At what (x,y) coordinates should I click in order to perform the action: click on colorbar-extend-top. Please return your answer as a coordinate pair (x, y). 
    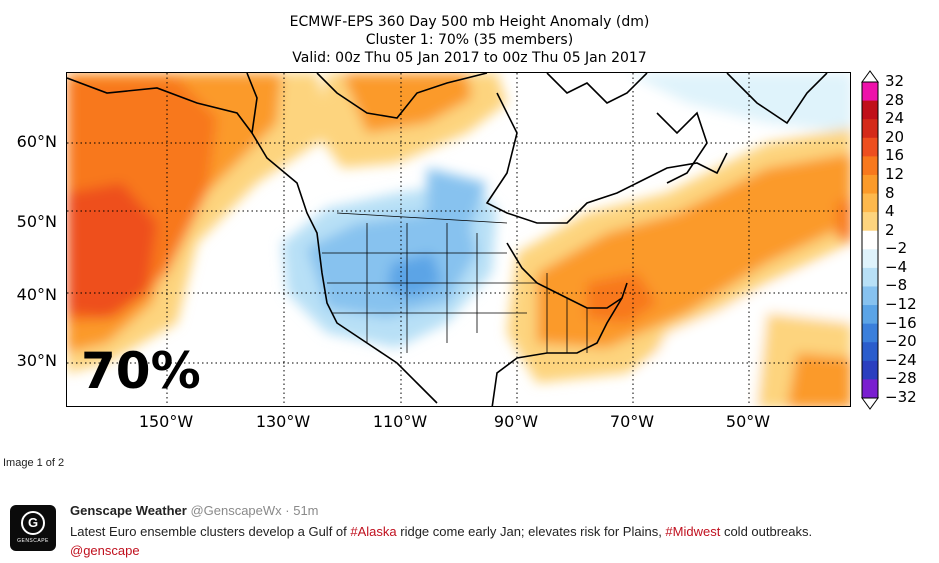
    Looking at the image, I should click on (870, 76).